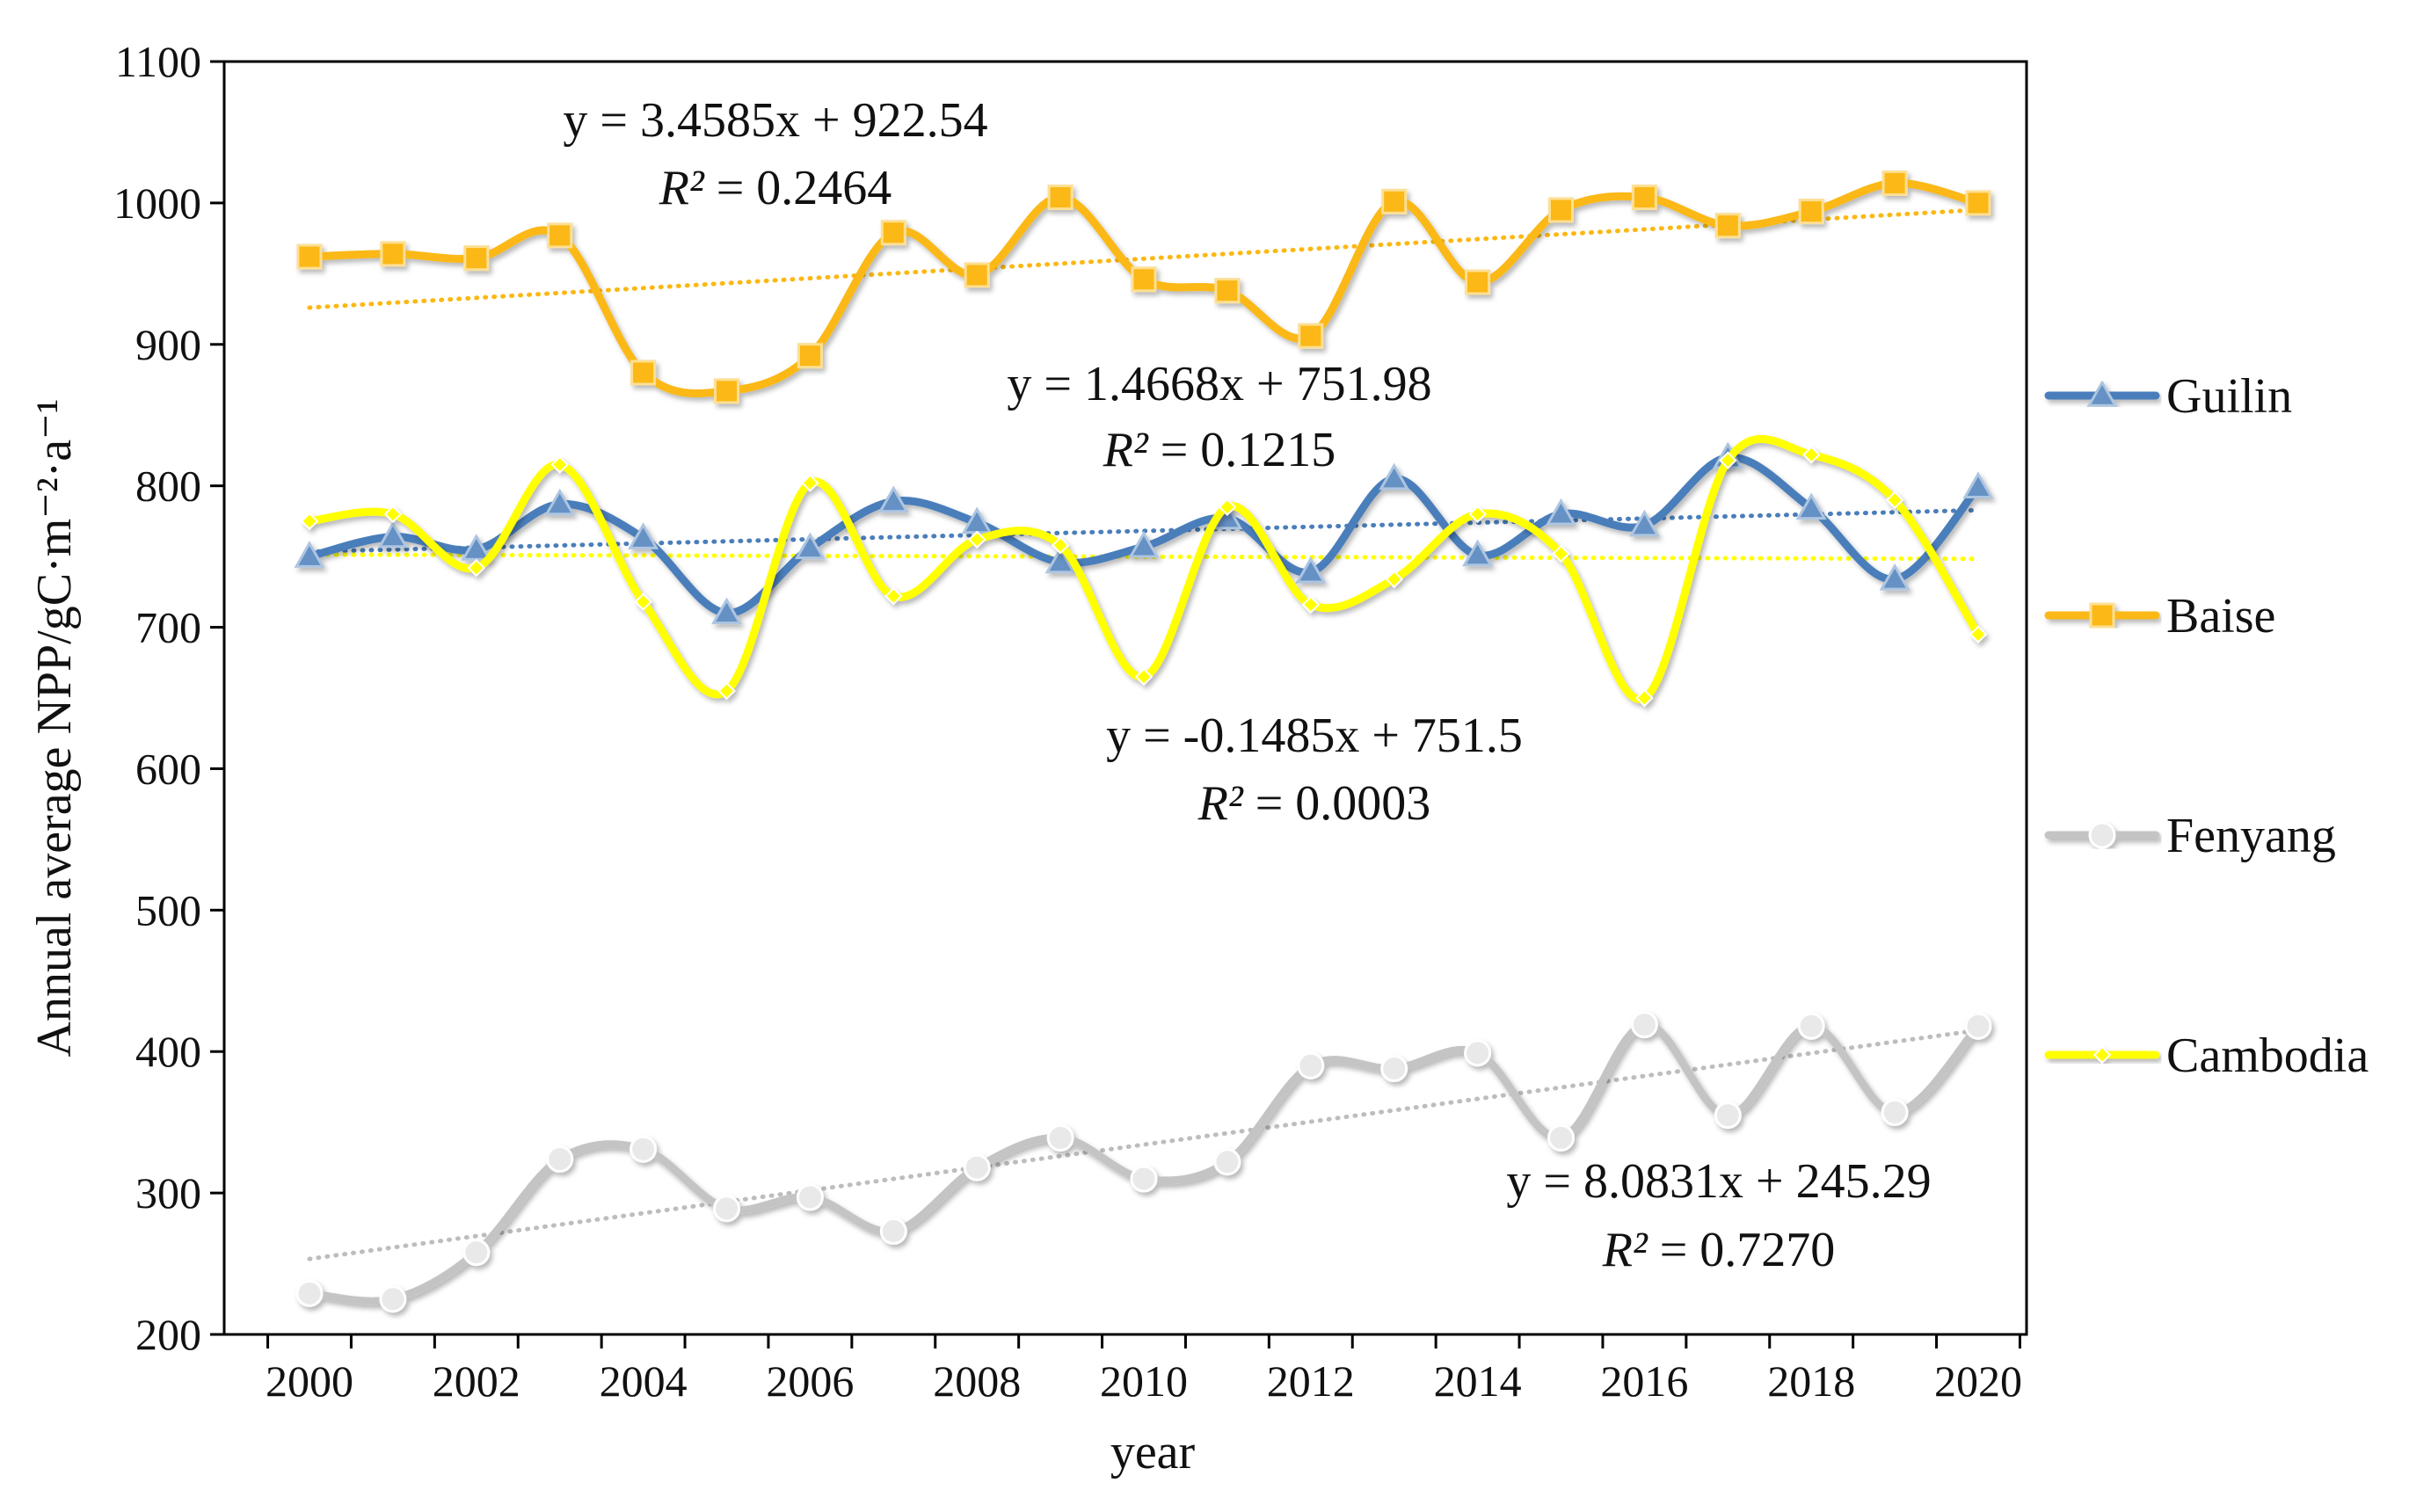 This screenshot has width=2409, height=1512. Describe the element at coordinates (168, 345) in the screenshot. I see `y-tick-label: 900` at that location.